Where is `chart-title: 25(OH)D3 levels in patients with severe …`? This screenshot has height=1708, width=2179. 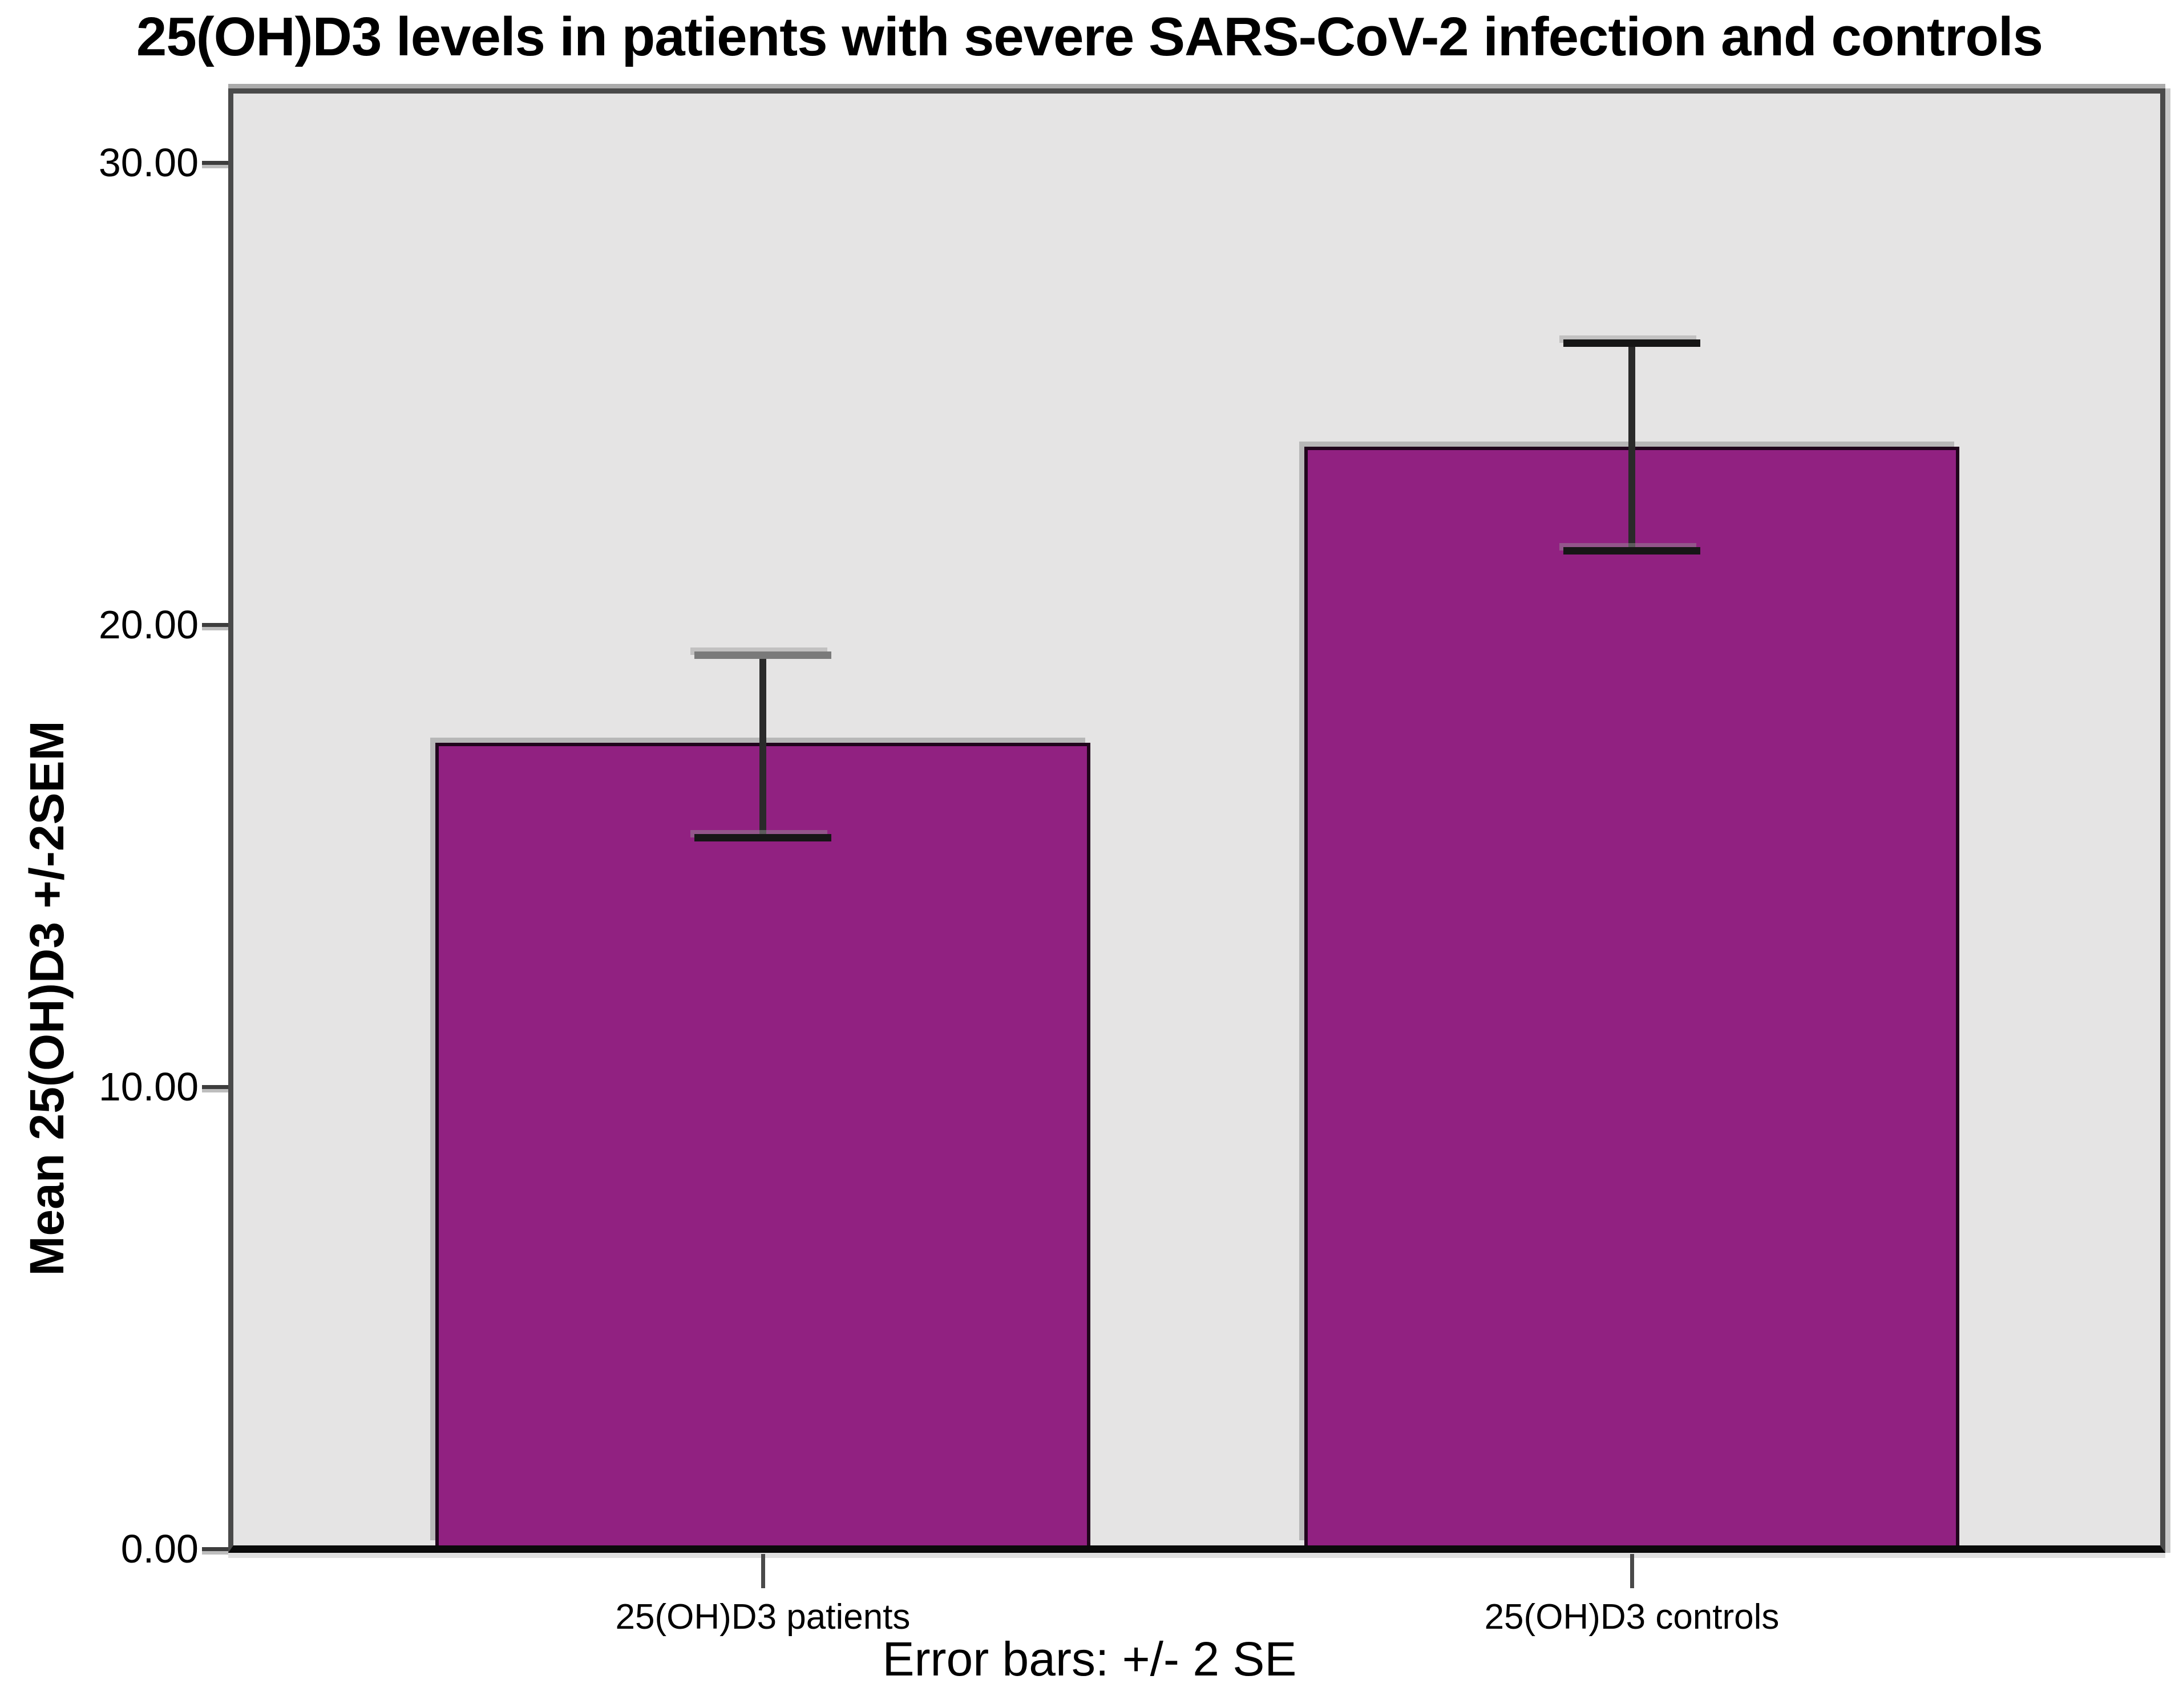 chart-title: 25(OH)D3 levels in patients with severe … is located at coordinates (1089, 36).